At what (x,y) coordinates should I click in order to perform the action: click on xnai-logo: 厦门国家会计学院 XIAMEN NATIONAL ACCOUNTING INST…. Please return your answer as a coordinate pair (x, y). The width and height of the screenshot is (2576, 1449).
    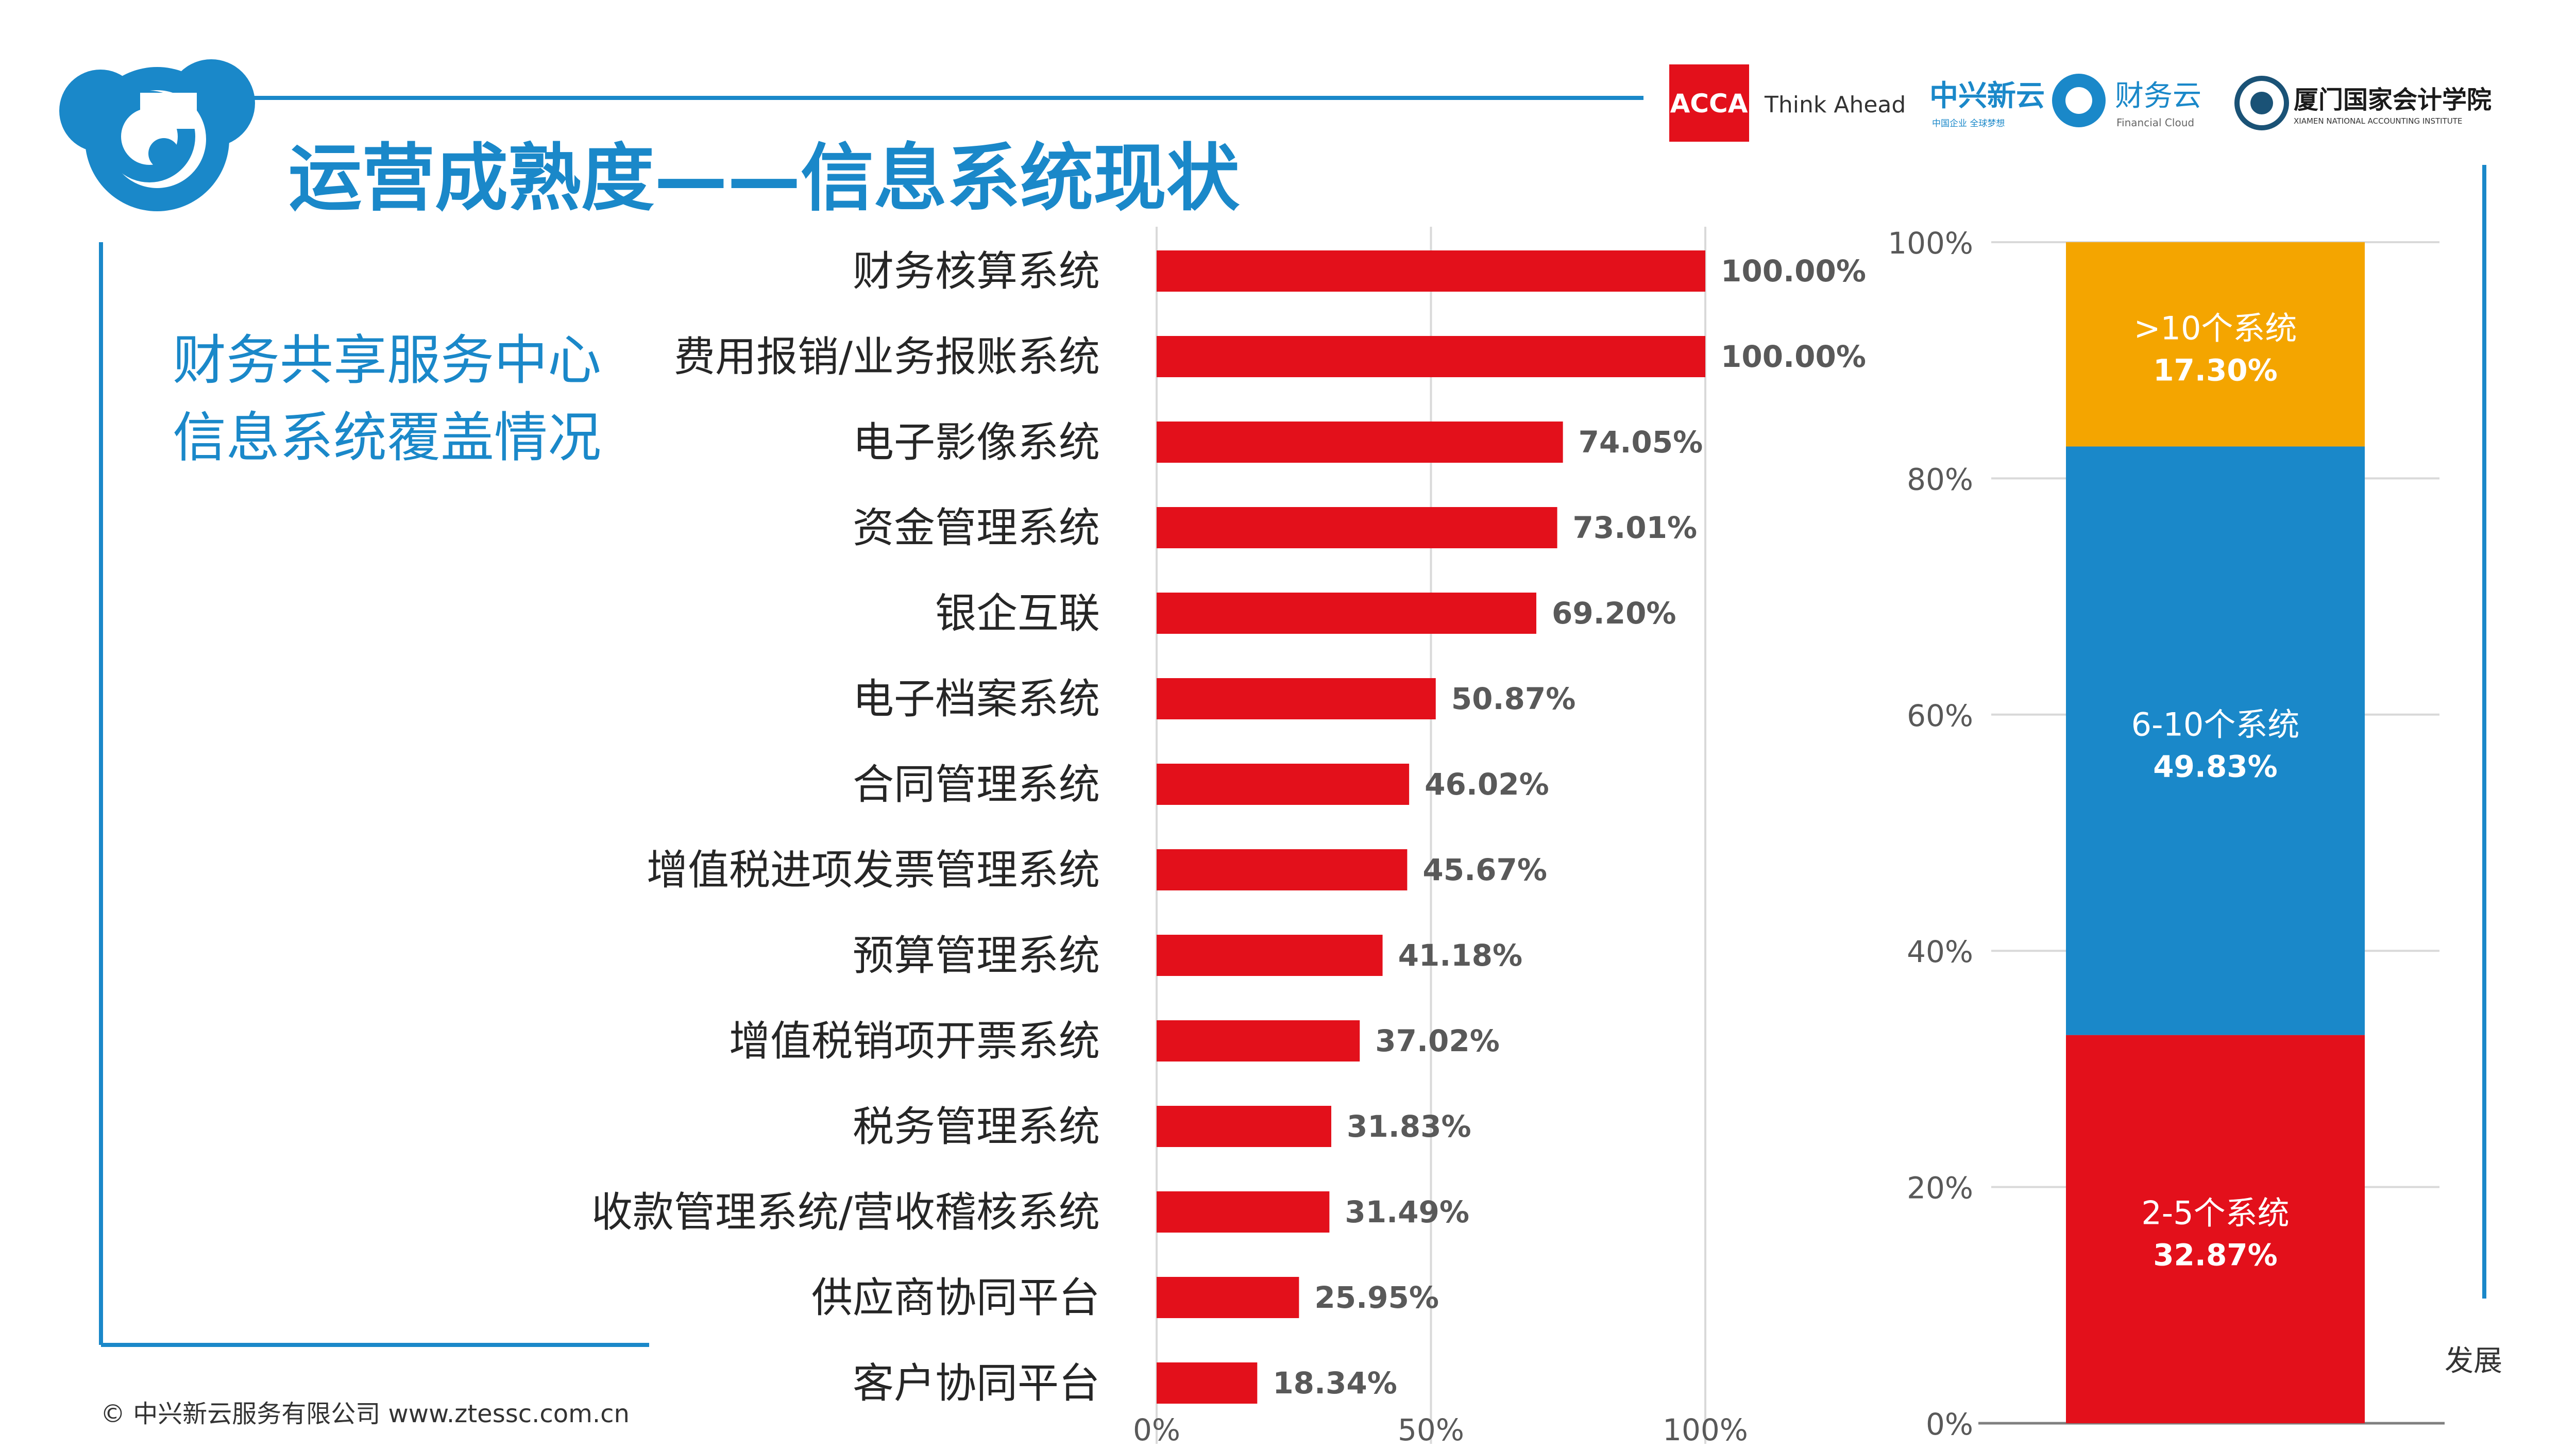
    Looking at the image, I should click on (2363, 103).